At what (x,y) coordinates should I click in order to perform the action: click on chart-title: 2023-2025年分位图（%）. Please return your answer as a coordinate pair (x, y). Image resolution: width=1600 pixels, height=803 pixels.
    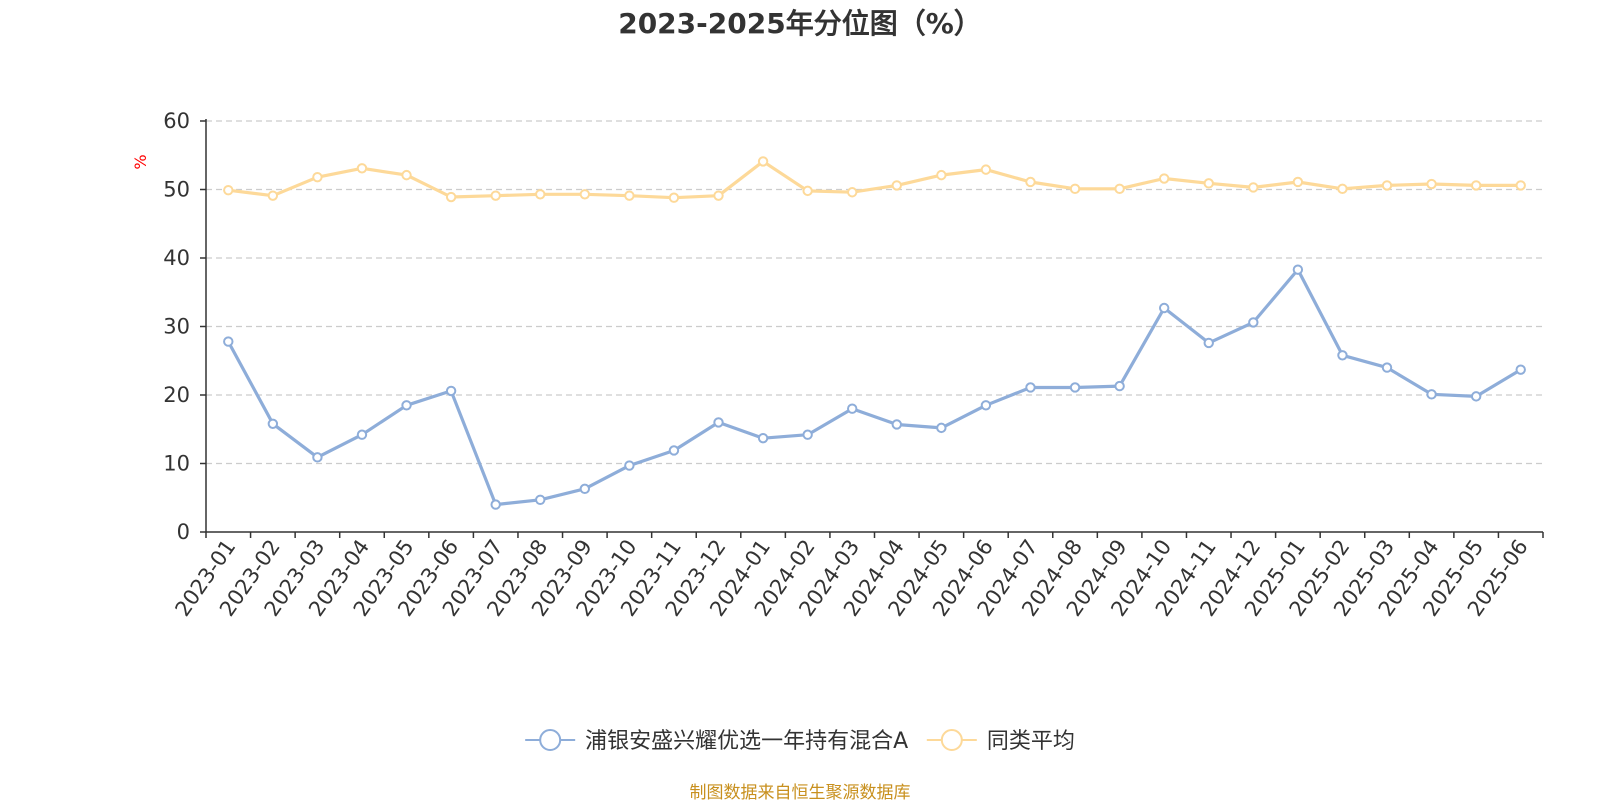
    Looking at the image, I should click on (800, 23).